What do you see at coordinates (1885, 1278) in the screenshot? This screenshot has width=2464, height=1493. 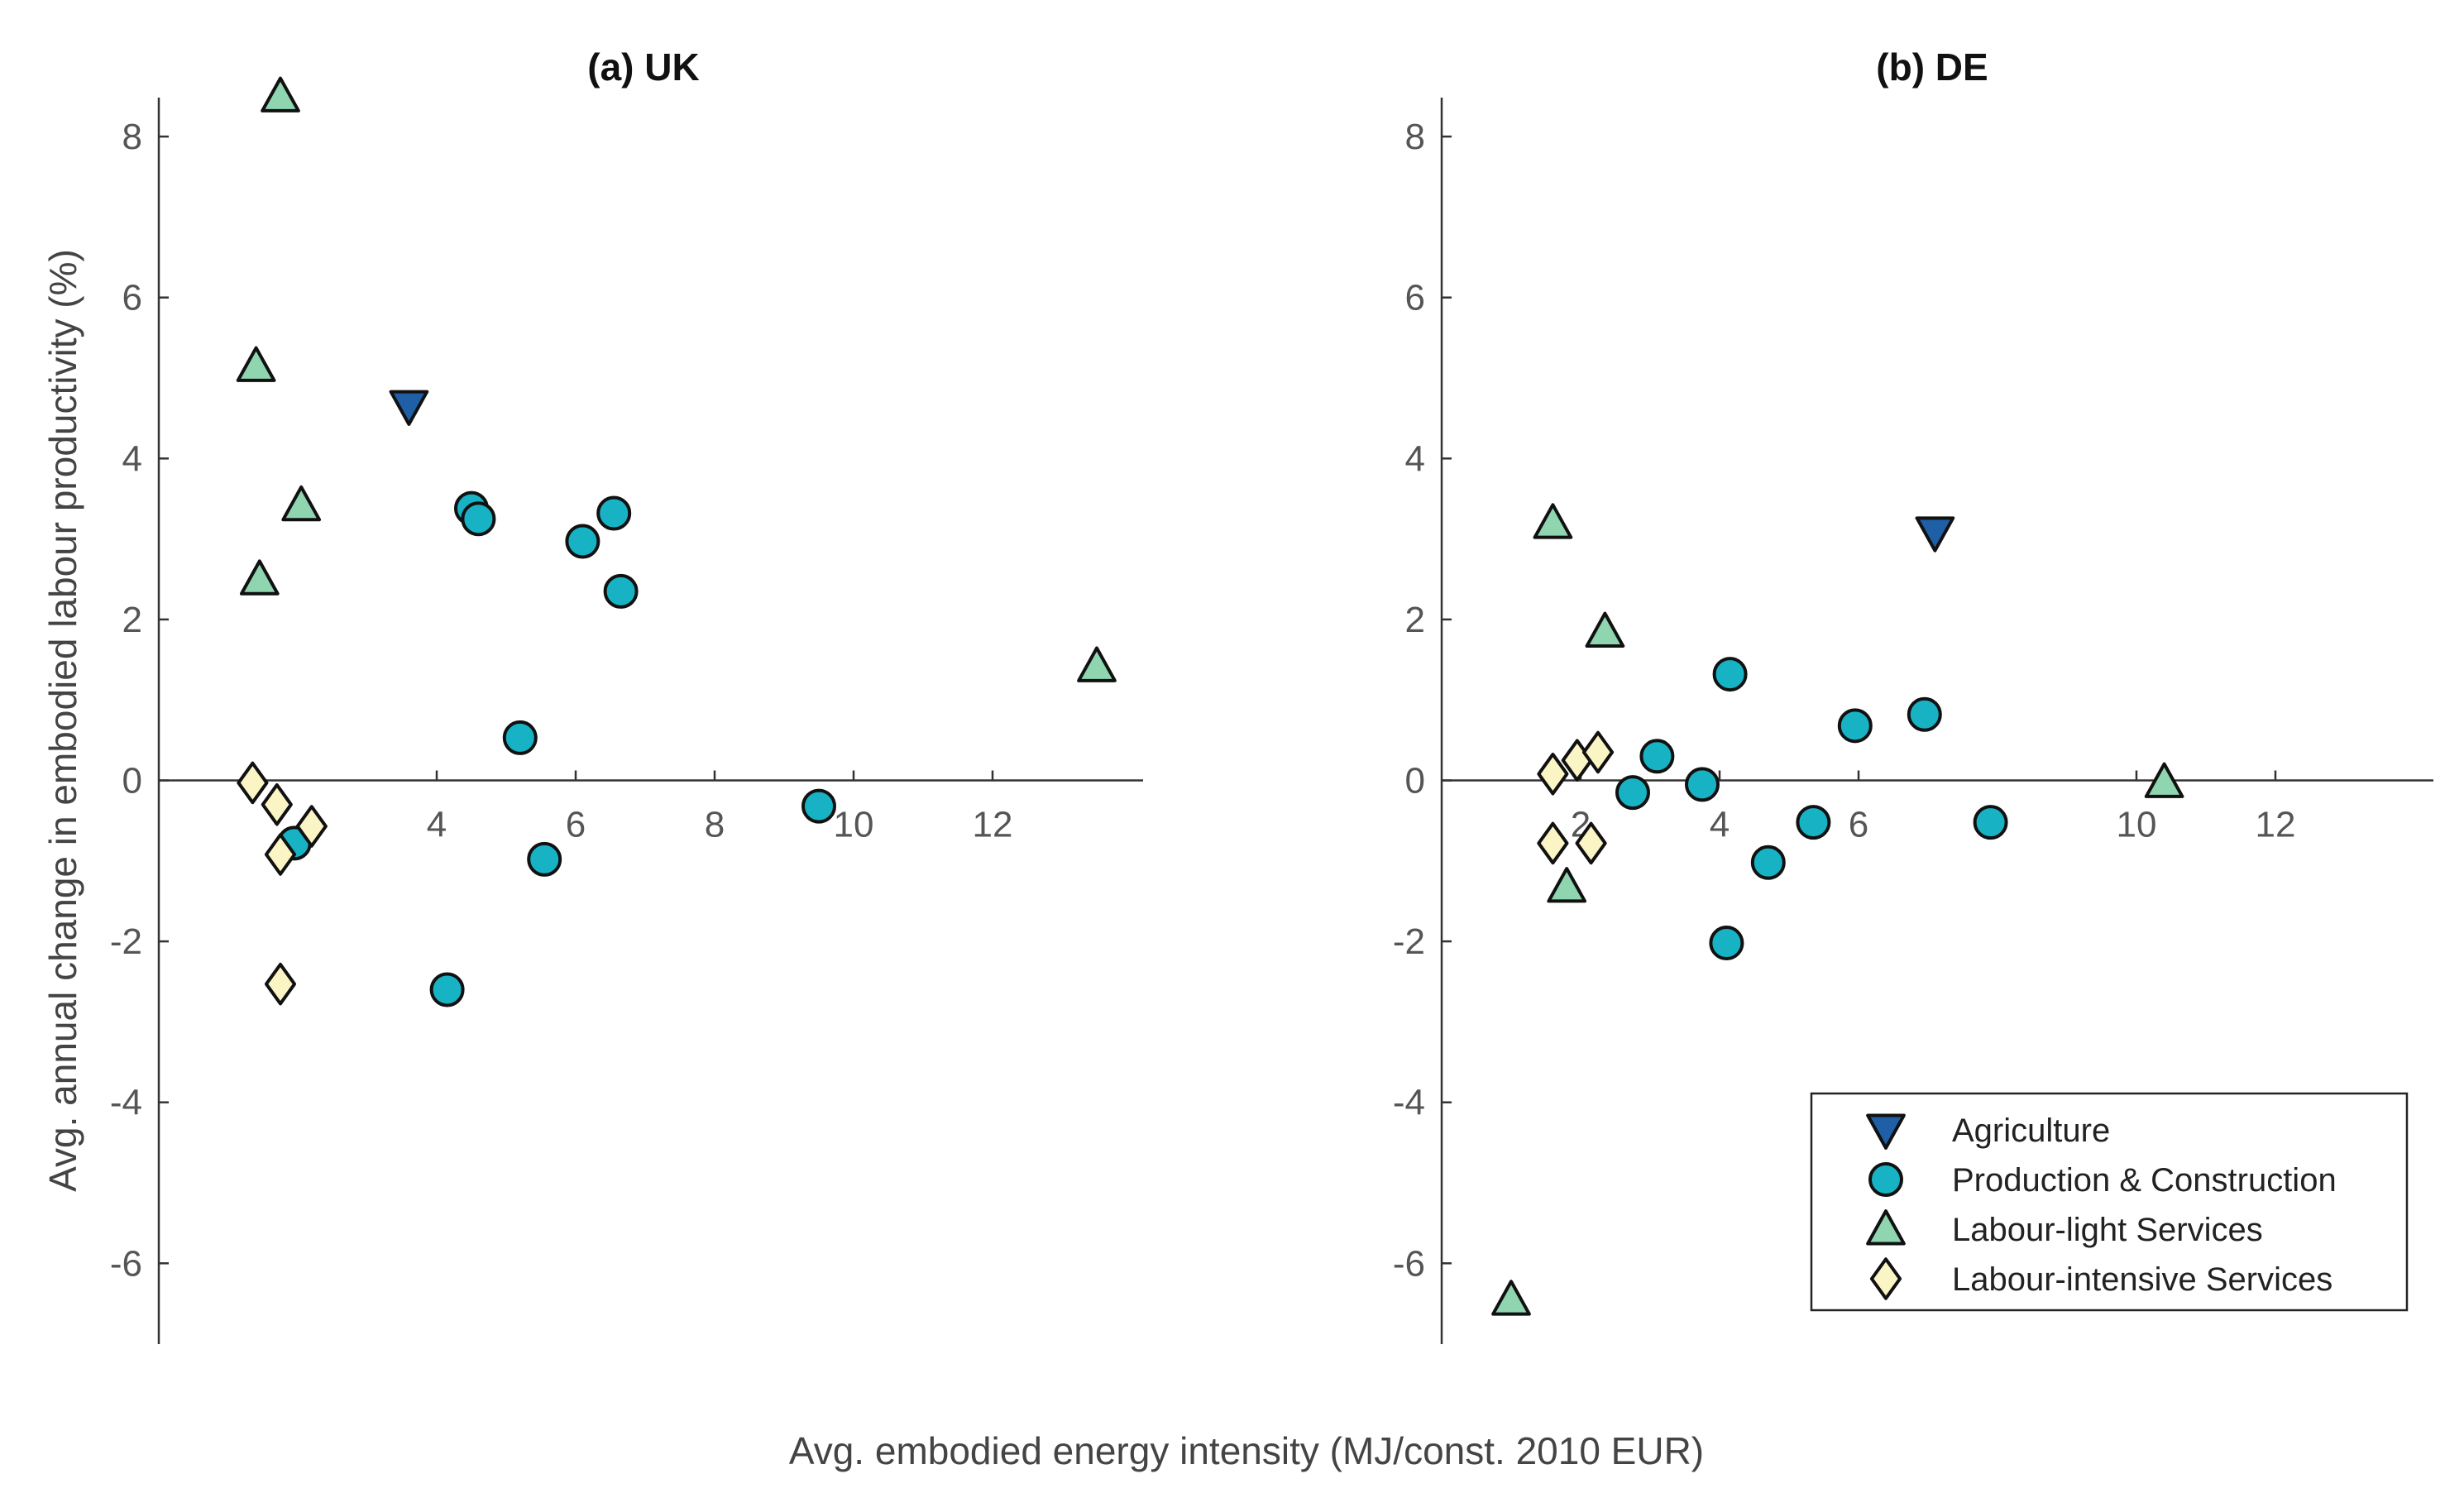 I see `legend-marker-labour-intensive-services` at bounding box center [1885, 1278].